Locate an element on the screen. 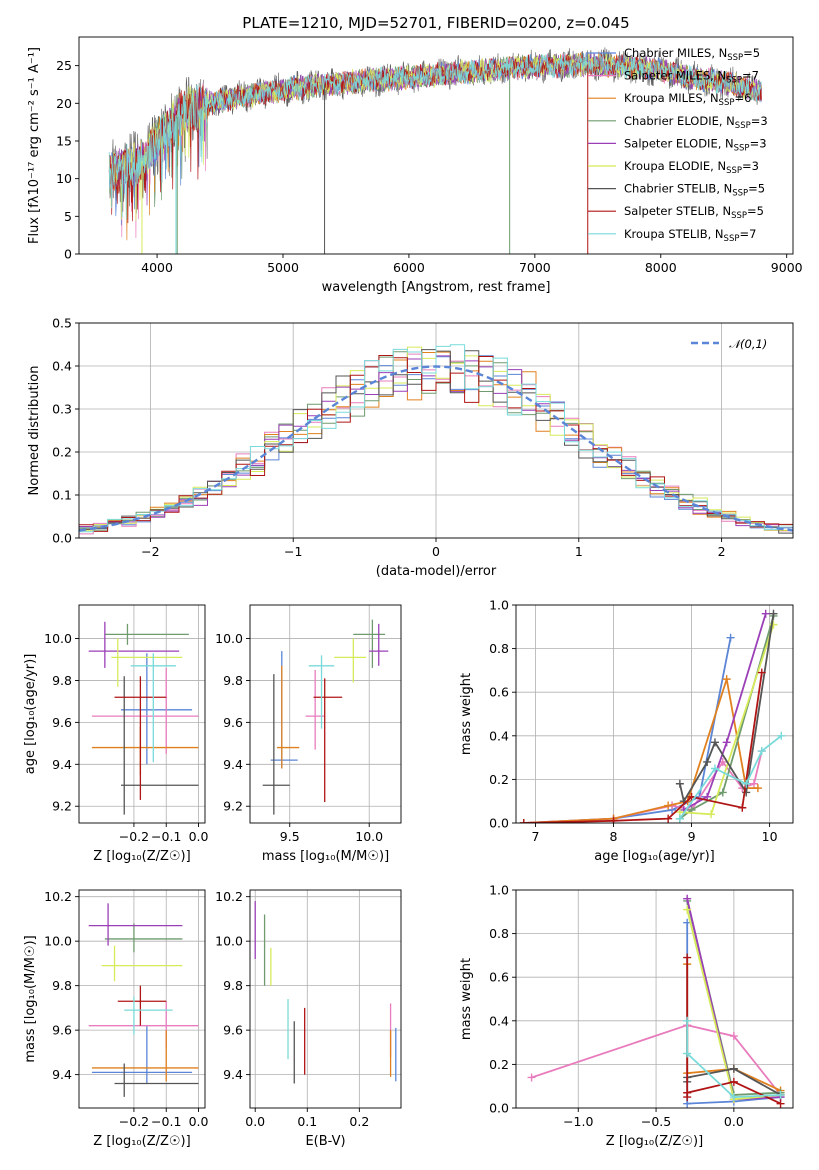 This screenshot has height=1170, width=819. y-tick-label: 0.8 is located at coordinates (499, 648).